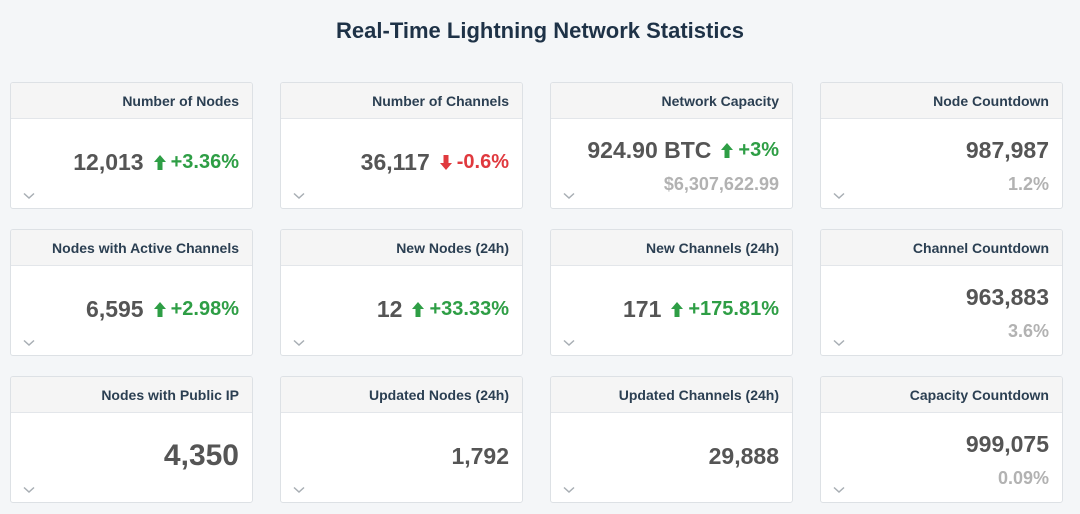 The width and height of the screenshot is (1080, 514). What do you see at coordinates (435, 162) in the screenshot?
I see `card-main-line: 36,117 -0.6%` at bounding box center [435, 162].